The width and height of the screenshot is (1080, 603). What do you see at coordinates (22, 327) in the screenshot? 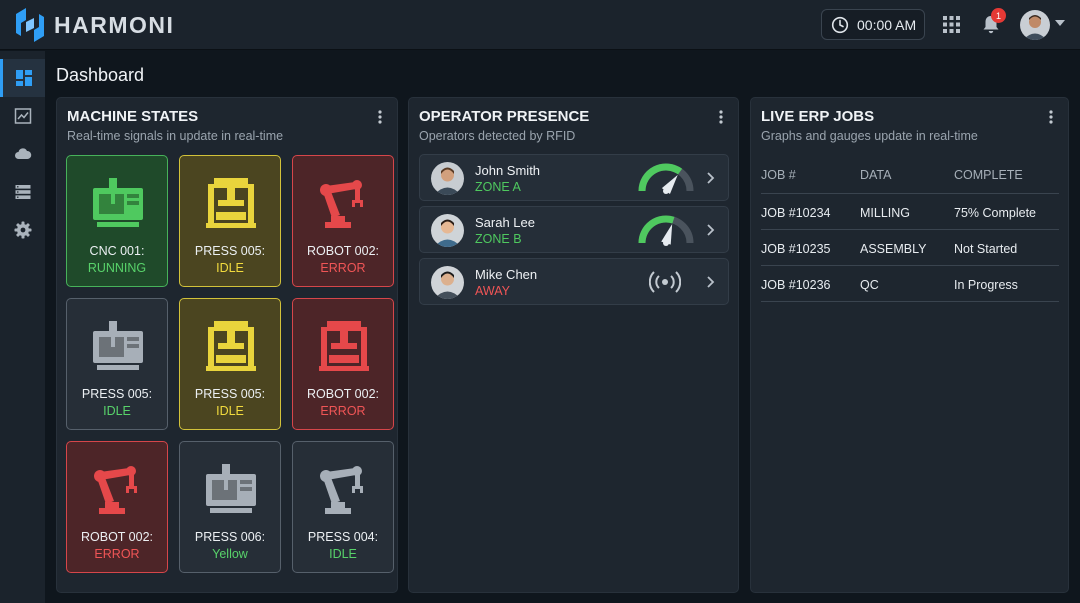
I see `side-nav` at bounding box center [22, 327].